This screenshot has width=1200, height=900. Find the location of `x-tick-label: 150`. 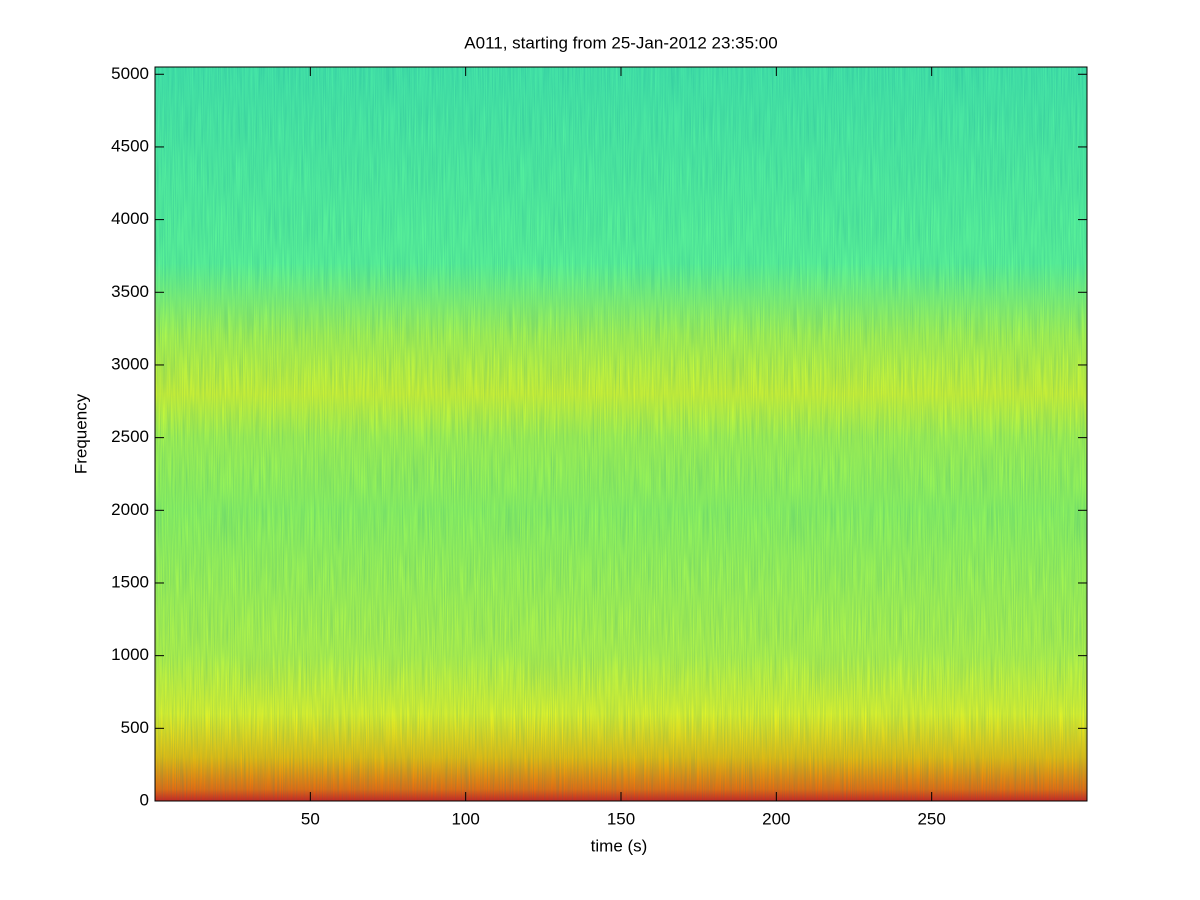

x-tick-label: 150 is located at coordinates (621, 818).